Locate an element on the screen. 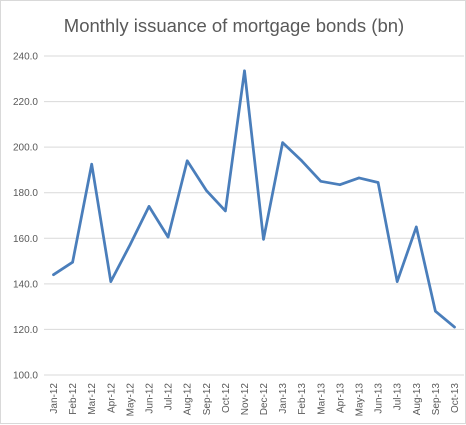 This screenshot has height=425, width=466. x-tick-label: Oct-13 is located at coordinates (455, 398).